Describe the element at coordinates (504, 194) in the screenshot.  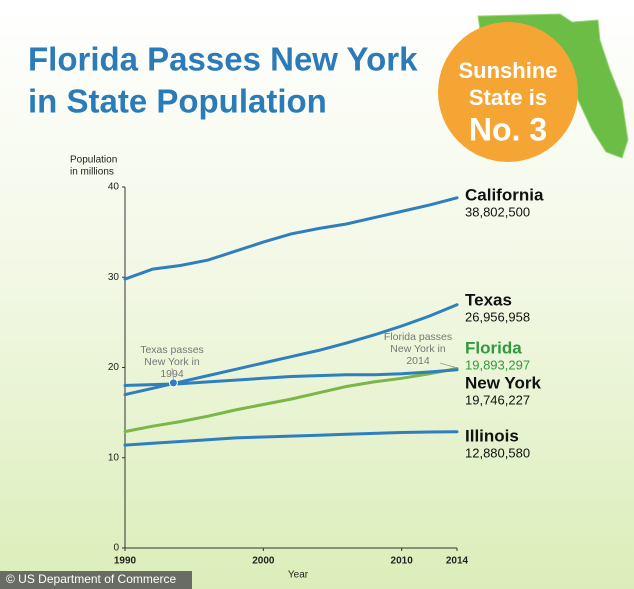
I see `series-name: California` at that location.